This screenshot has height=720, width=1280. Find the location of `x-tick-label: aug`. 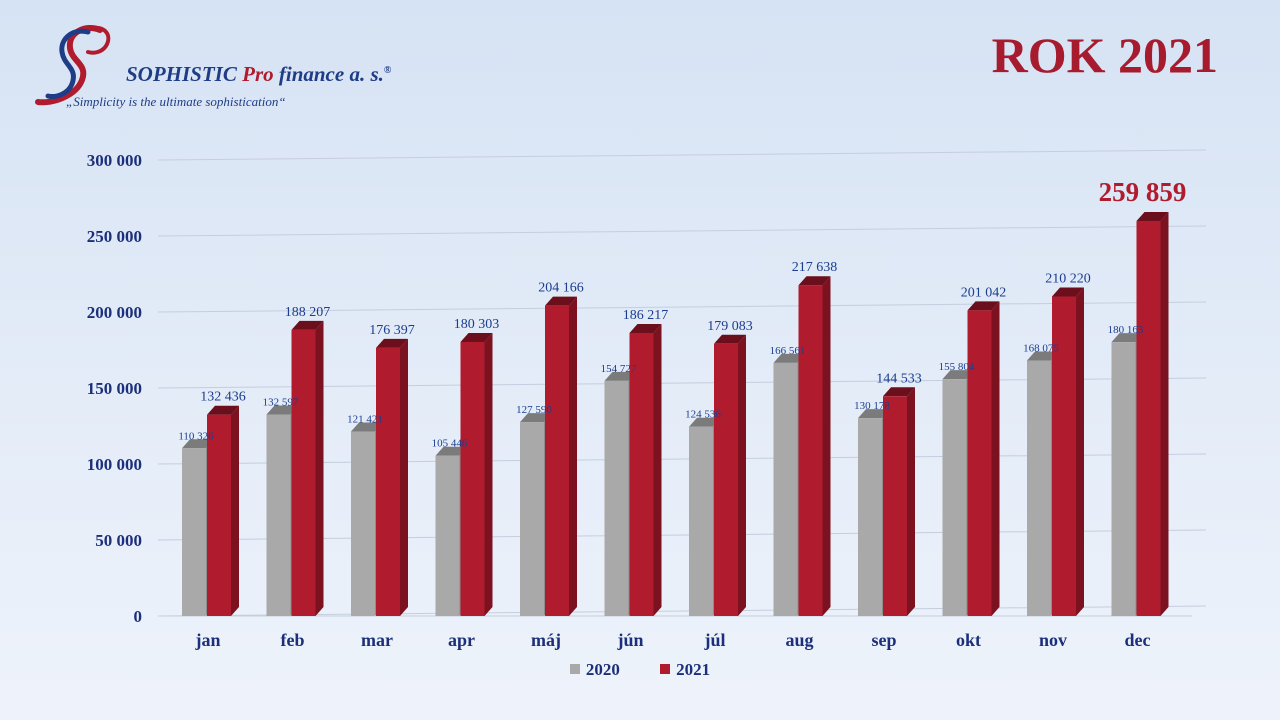

x-tick-label: aug is located at coordinates (799, 640).